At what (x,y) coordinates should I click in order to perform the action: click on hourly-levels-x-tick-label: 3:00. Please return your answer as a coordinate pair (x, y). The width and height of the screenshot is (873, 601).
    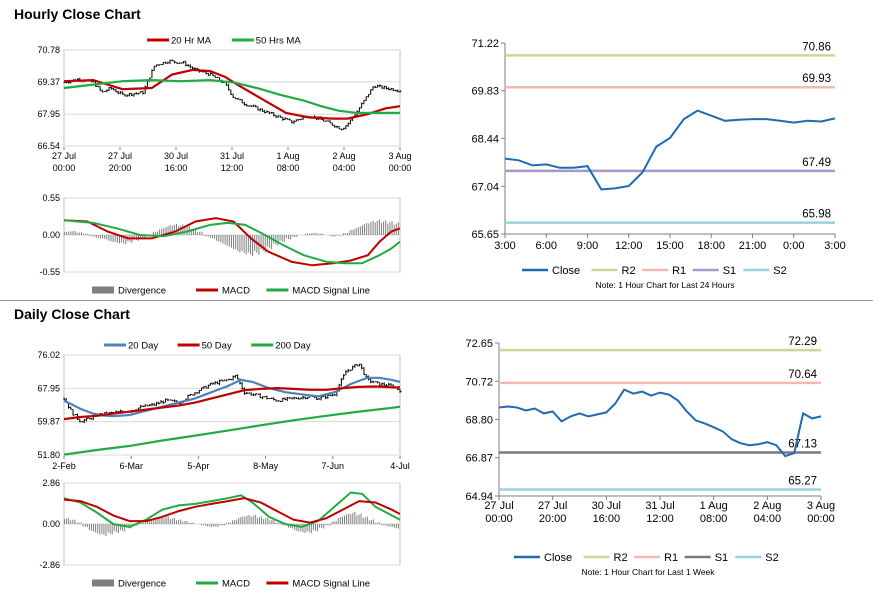
    Looking at the image, I should click on (834, 246).